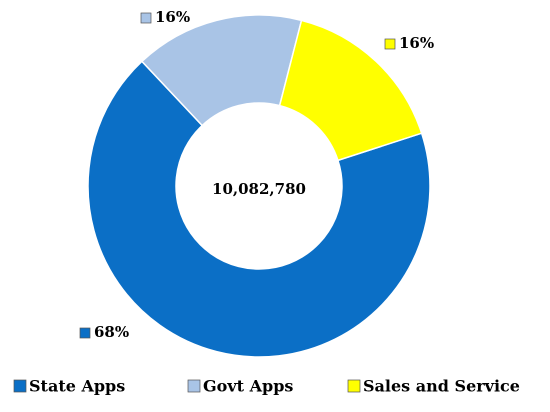  What do you see at coordinates (248, 386) in the screenshot?
I see `legend-label: Govt Apps` at bounding box center [248, 386].